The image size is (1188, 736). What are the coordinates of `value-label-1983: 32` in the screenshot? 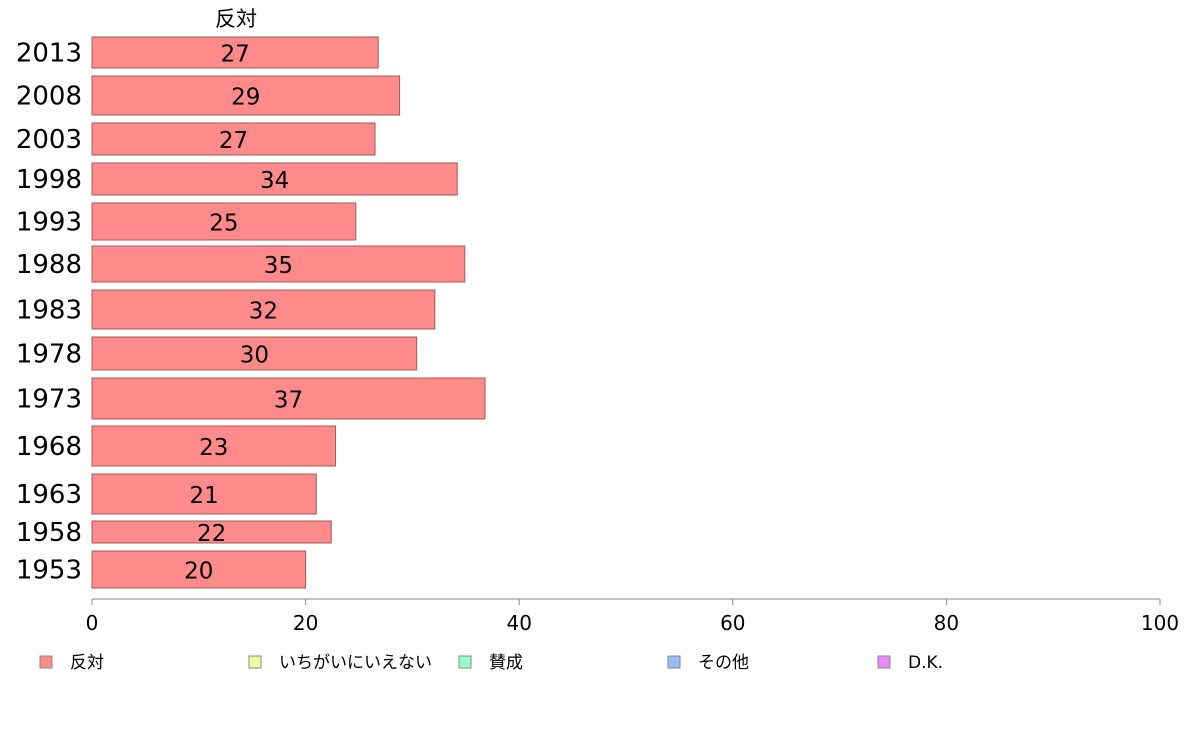 It's located at (263, 312).